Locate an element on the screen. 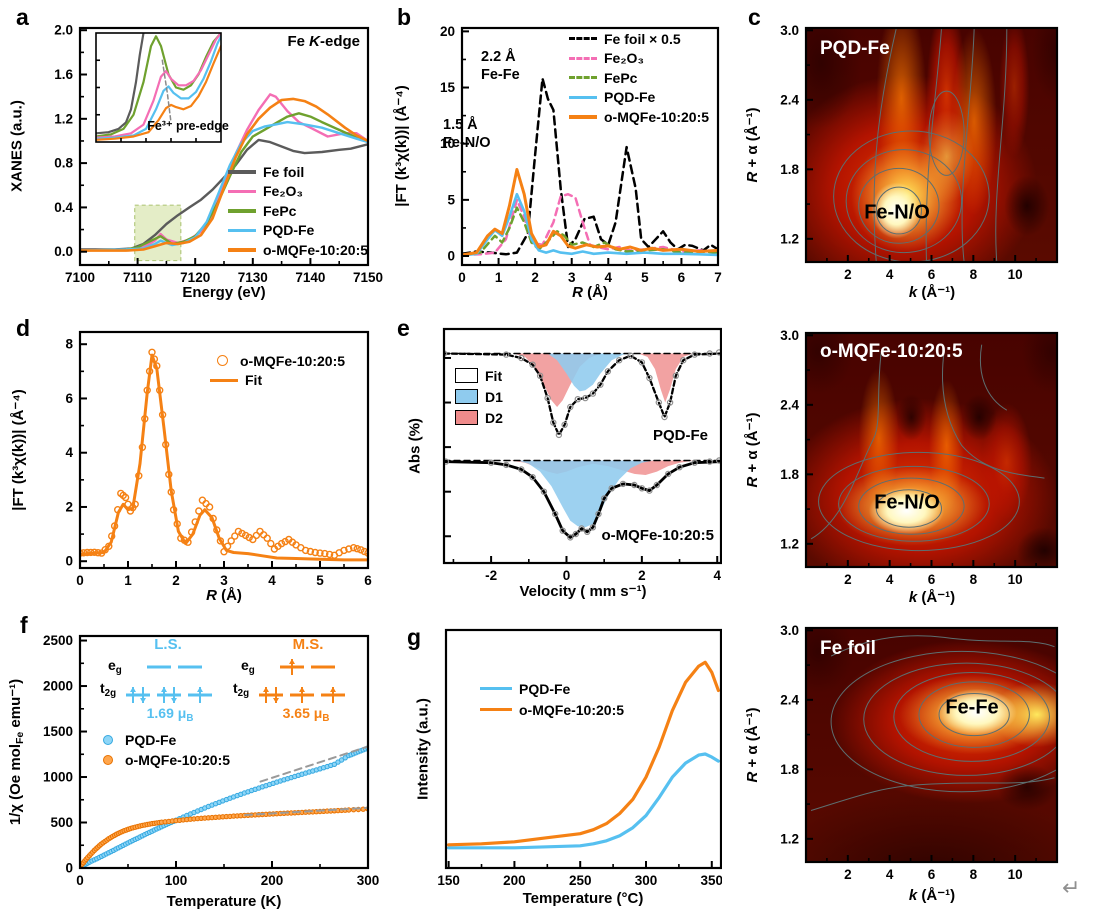 The image size is (1102, 919). heatmap-title: PQD-Fe is located at coordinates (855, 48).